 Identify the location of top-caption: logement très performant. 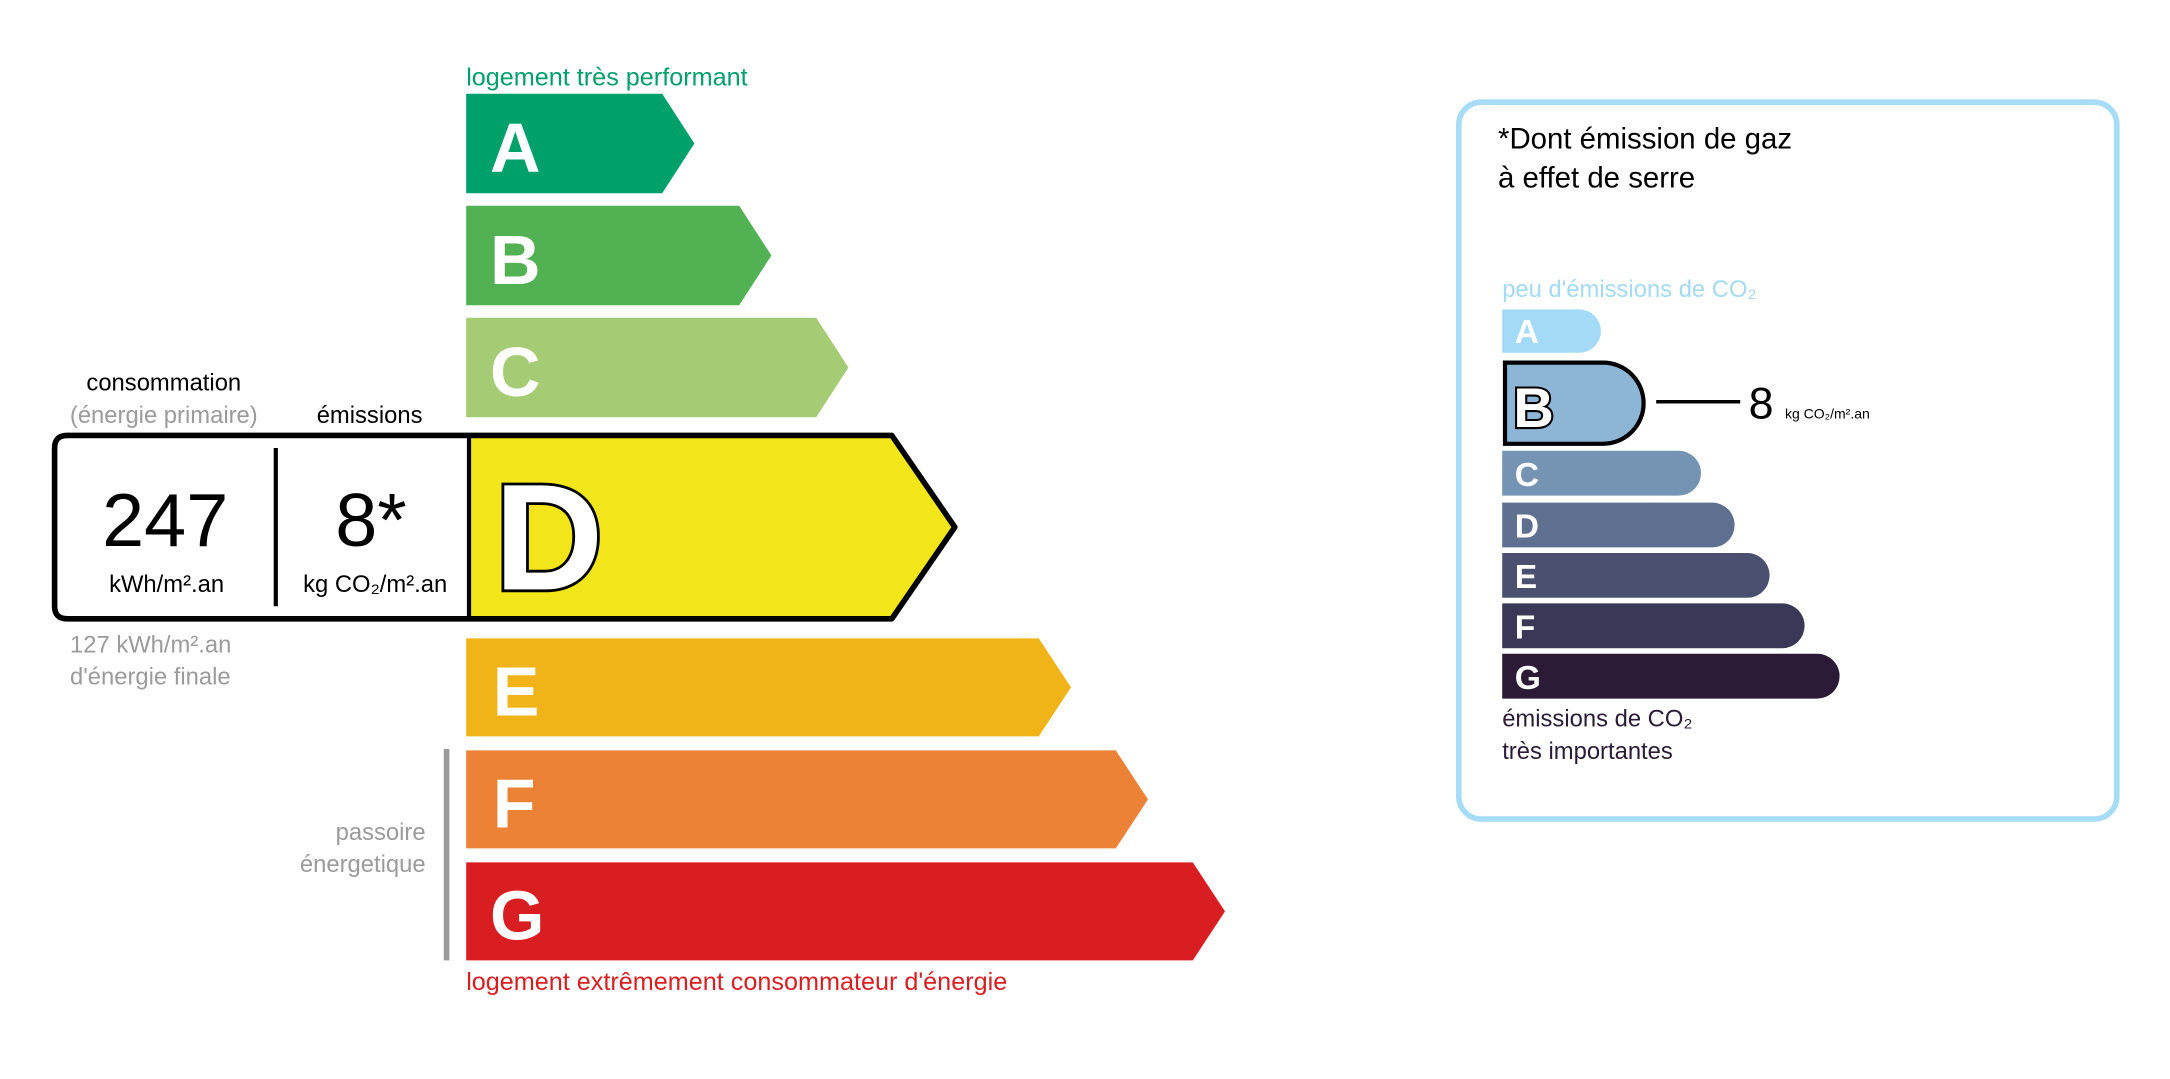
(606, 77).